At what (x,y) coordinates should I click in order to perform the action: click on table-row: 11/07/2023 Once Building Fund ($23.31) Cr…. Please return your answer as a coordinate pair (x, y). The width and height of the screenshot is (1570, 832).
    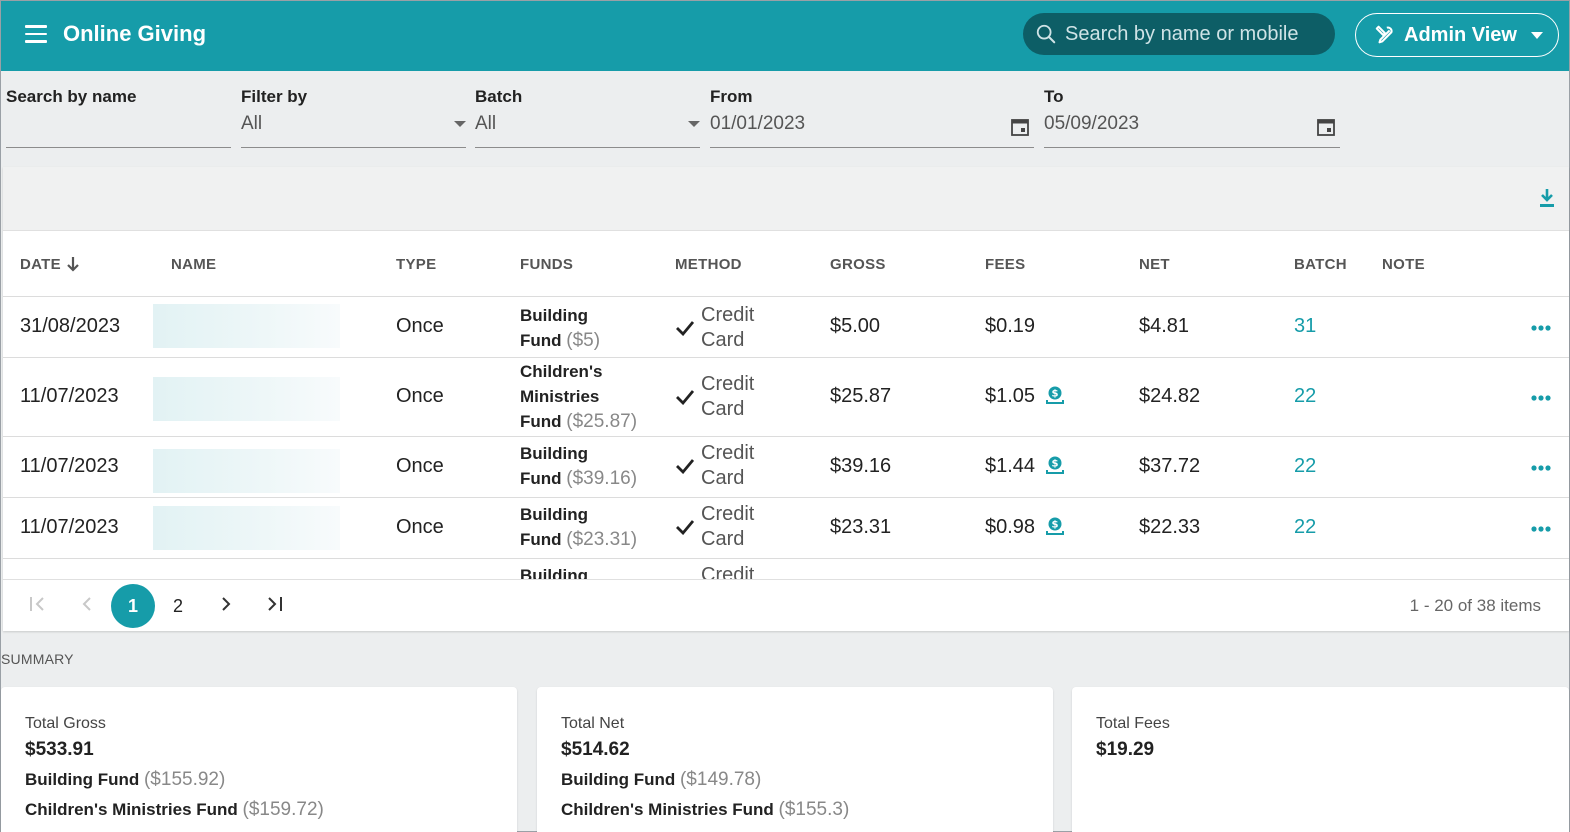
    Looking at the image, I should click on (786, 528).